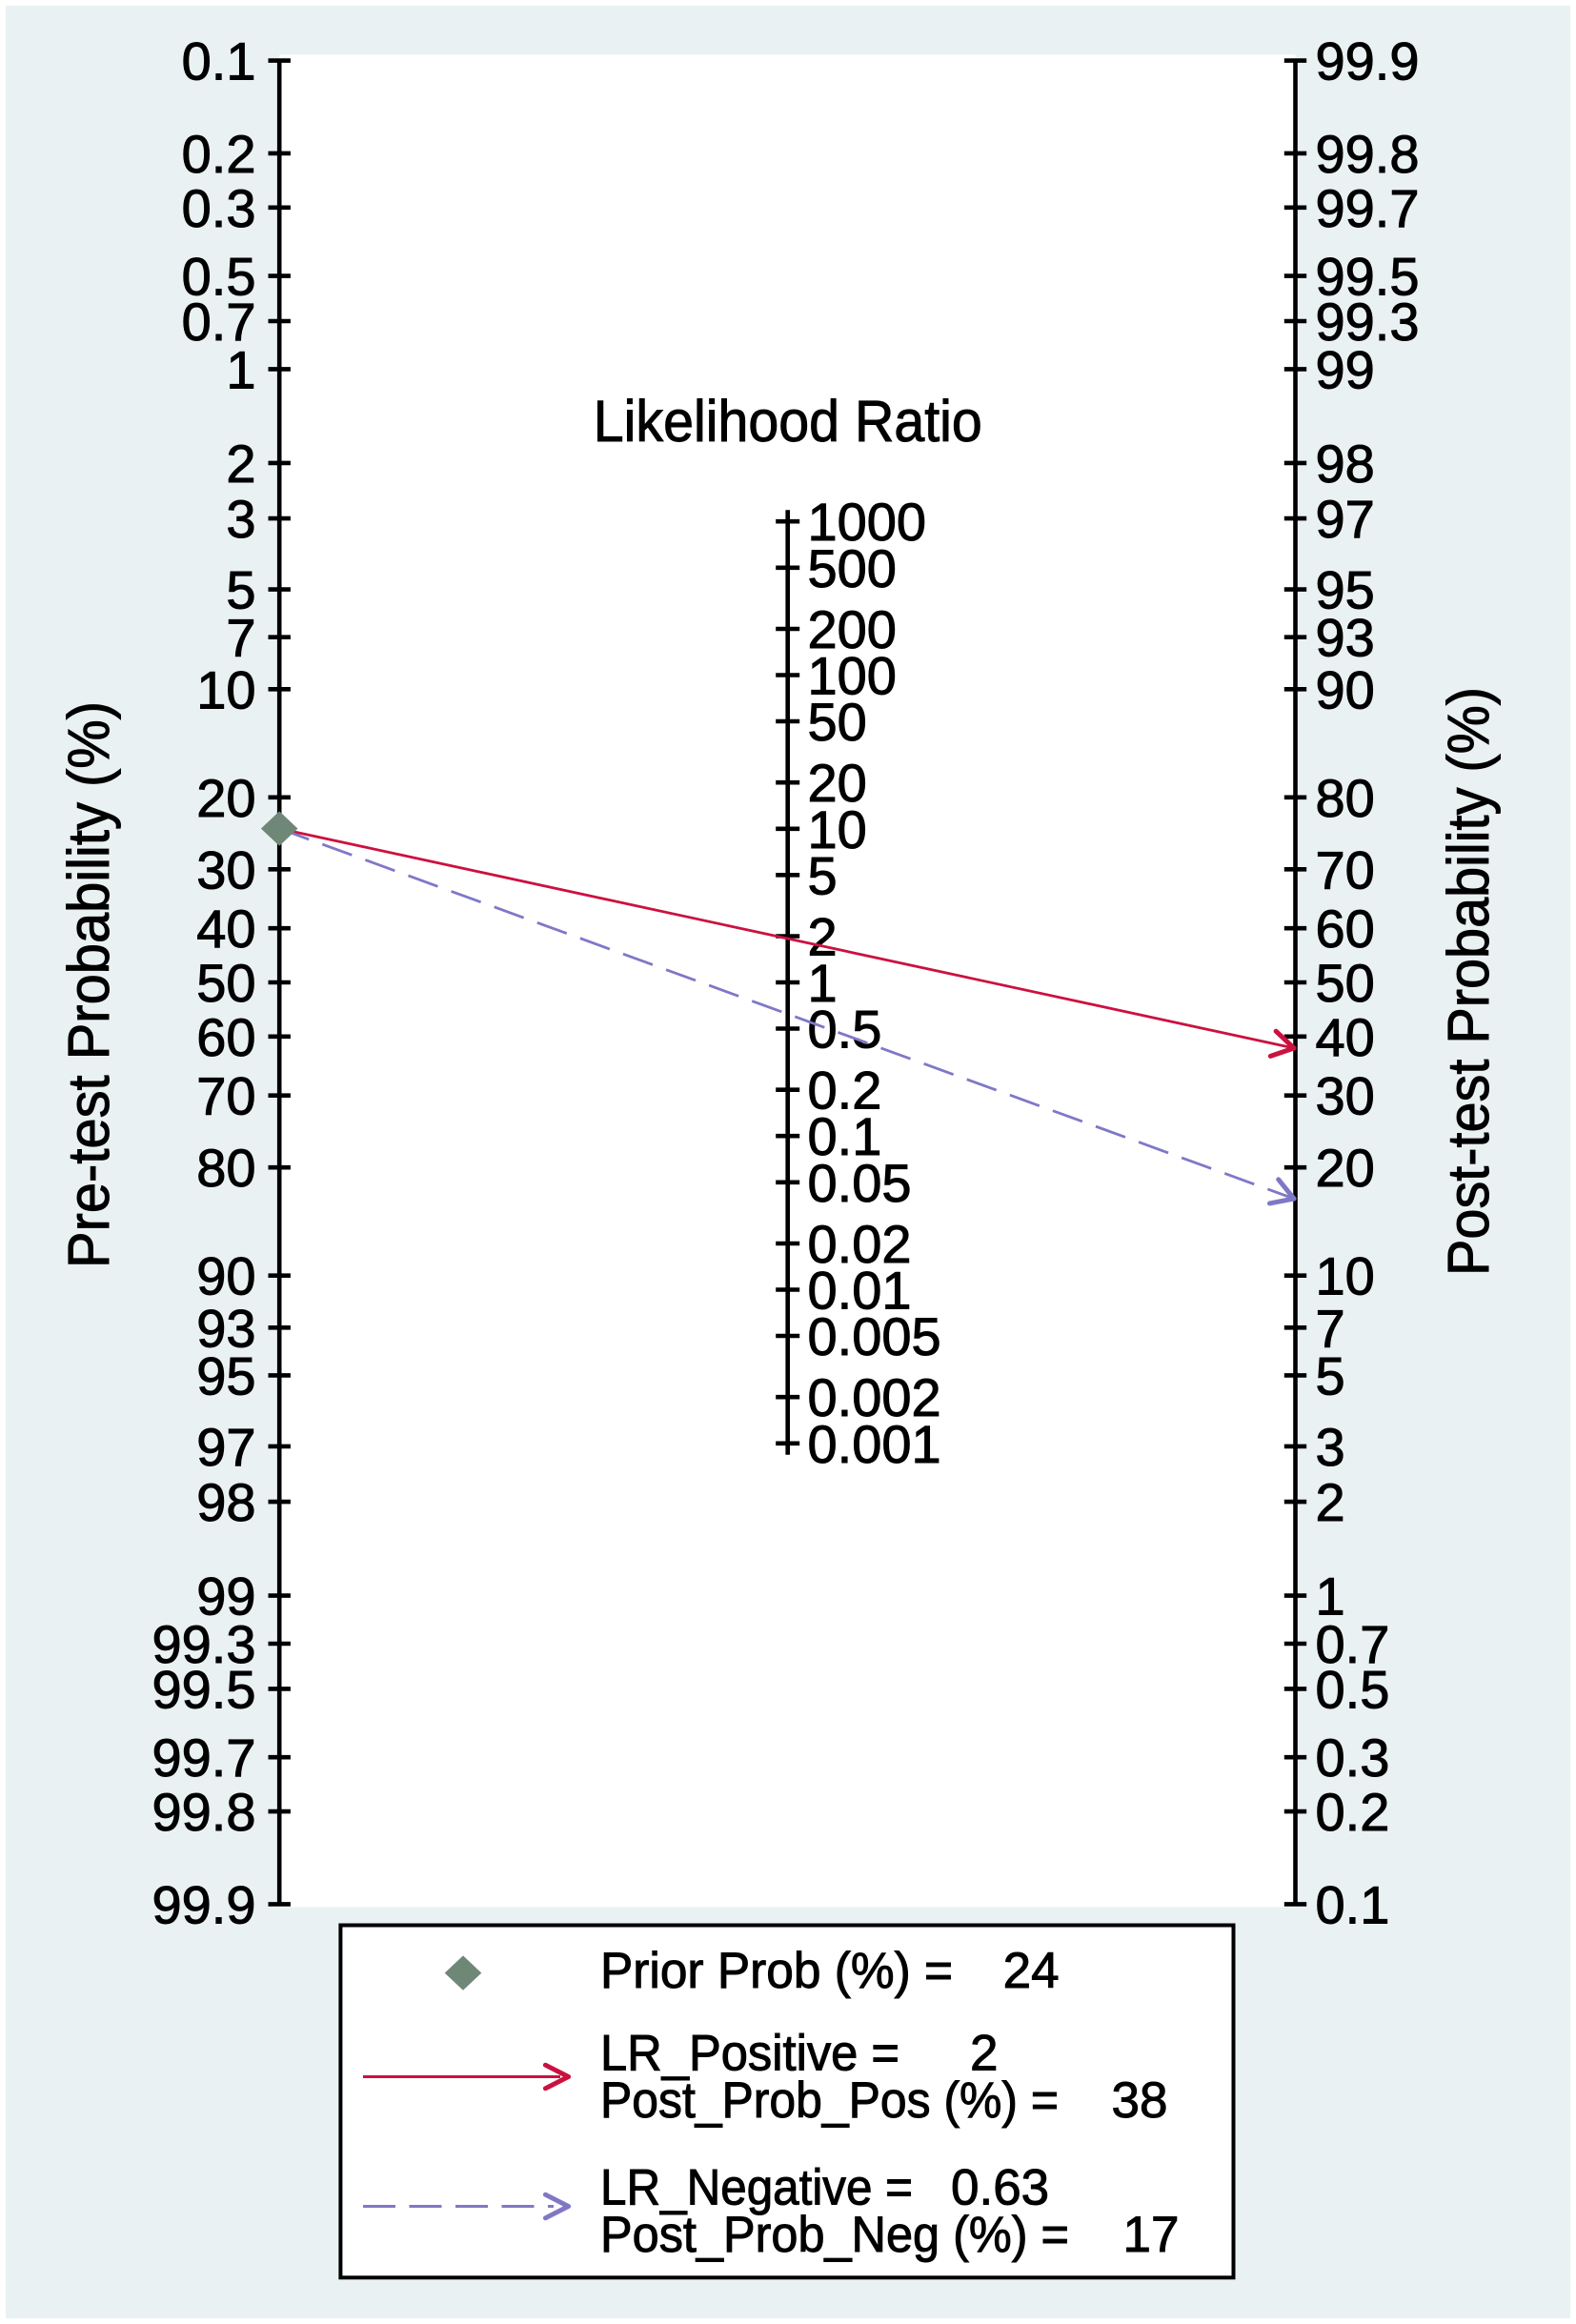 The image size is (1576, 2324). Describe the element at coordinates (860, 1291) in the screenshot. I see `svg-text: 0.01` at that location.